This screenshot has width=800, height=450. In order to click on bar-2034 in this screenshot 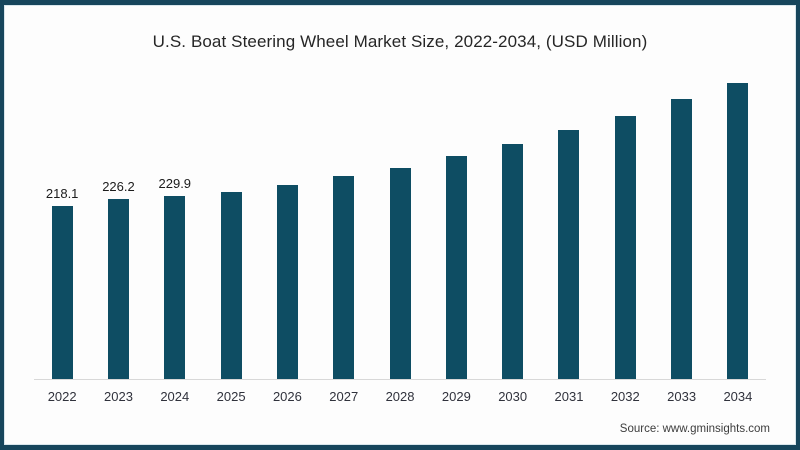, I will do `click(738, 231)`.